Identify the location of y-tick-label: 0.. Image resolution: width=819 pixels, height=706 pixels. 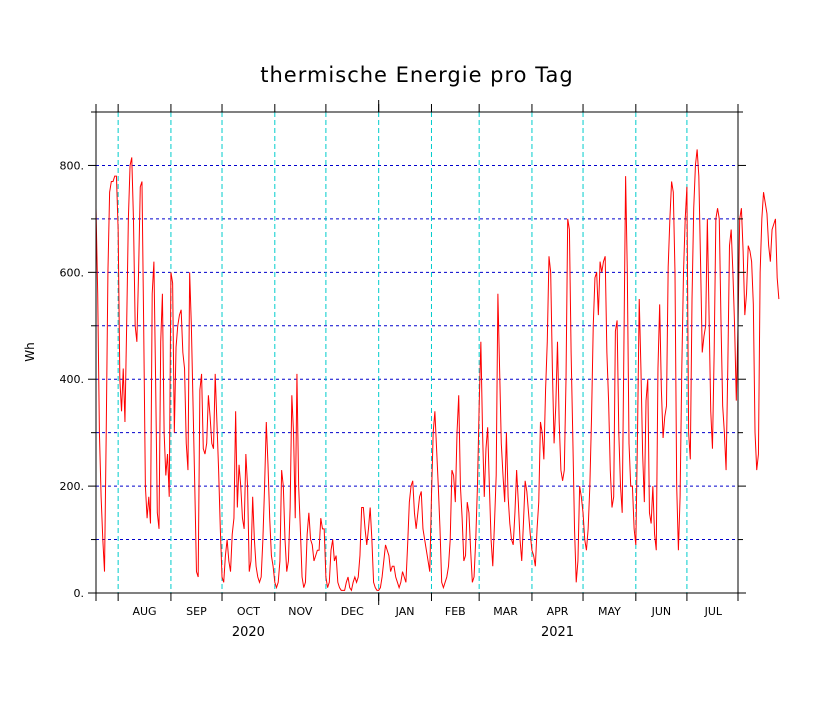
(79, 593).